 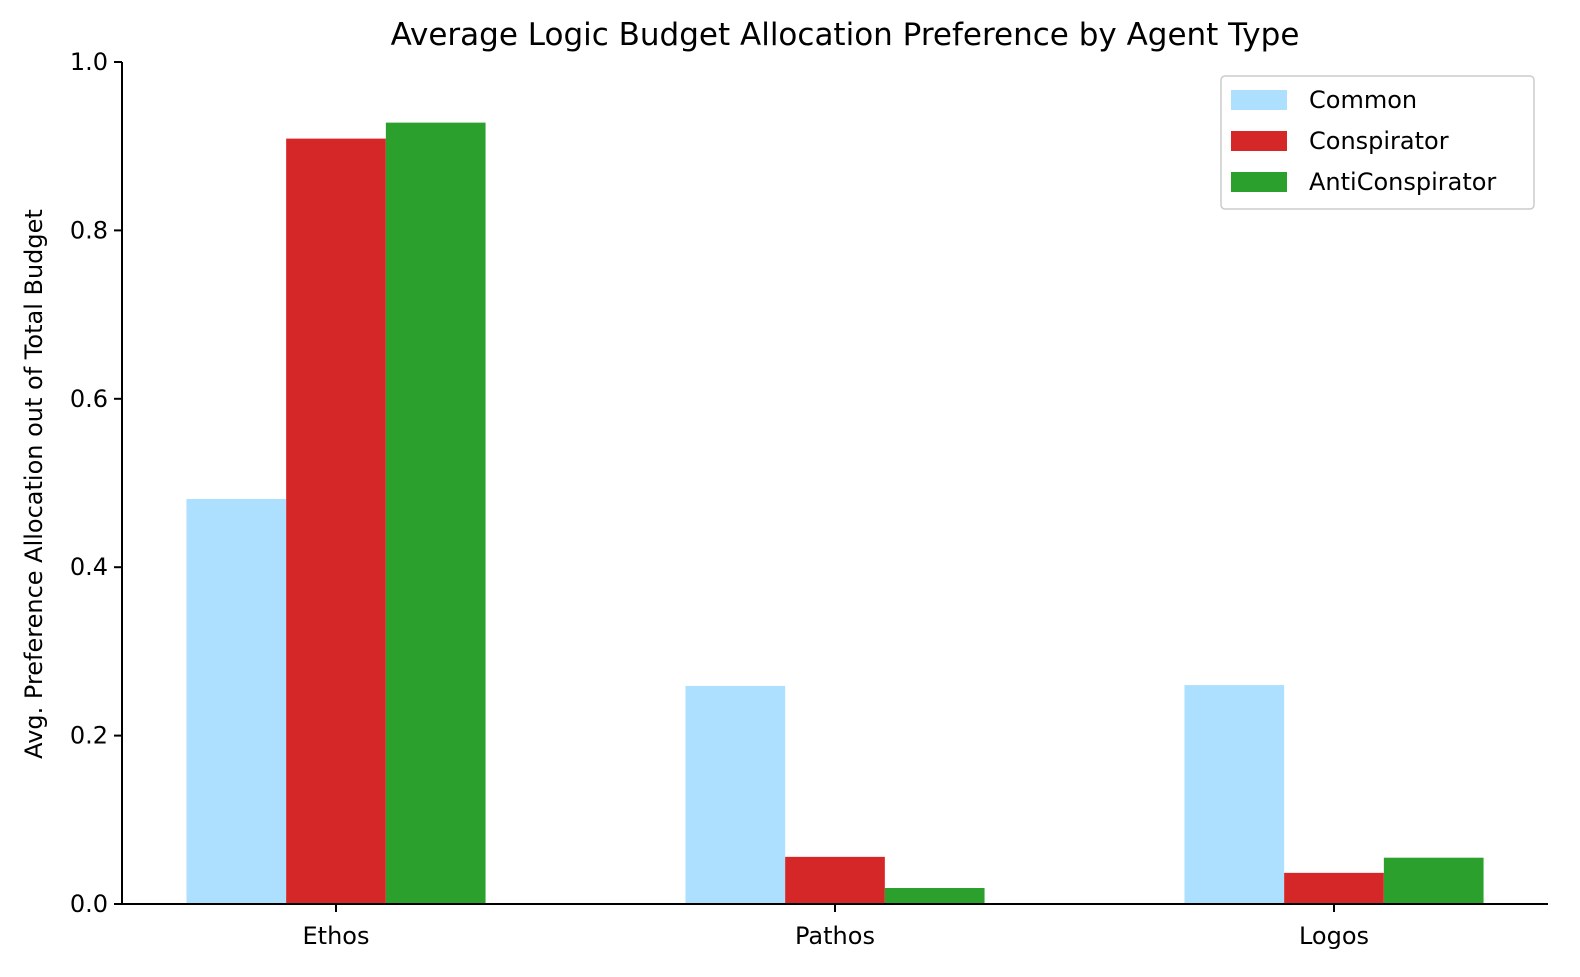 I want to click on legend-label-conspirator: Conspirator, so click(x=1379, y=141).